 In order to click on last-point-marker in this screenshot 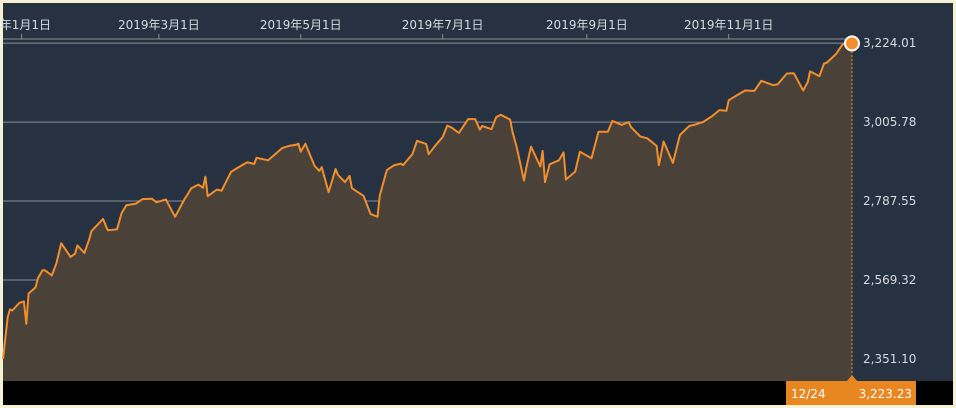, I will do `click(852, 43)`.